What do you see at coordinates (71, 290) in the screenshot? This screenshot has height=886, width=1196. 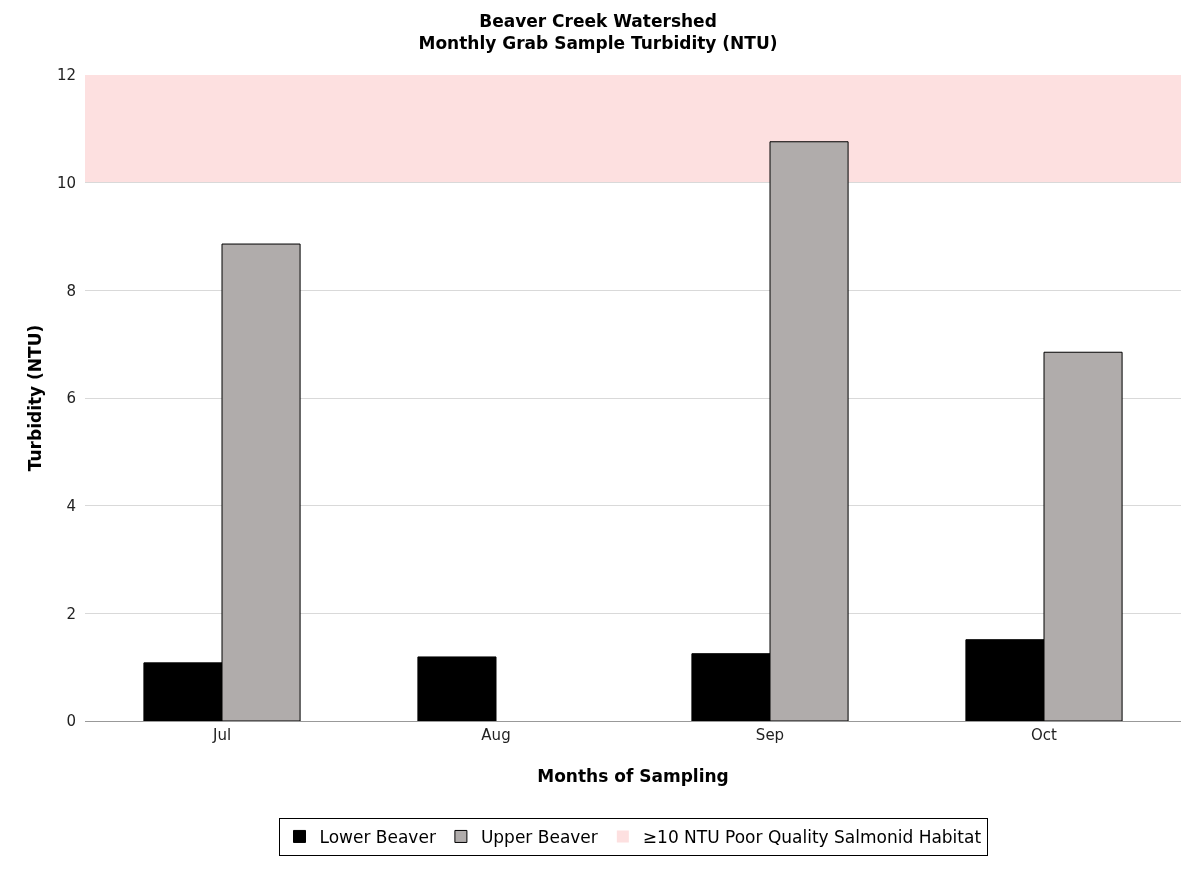 I see `y-tick-label: 8` at bounding box center [71, 290].